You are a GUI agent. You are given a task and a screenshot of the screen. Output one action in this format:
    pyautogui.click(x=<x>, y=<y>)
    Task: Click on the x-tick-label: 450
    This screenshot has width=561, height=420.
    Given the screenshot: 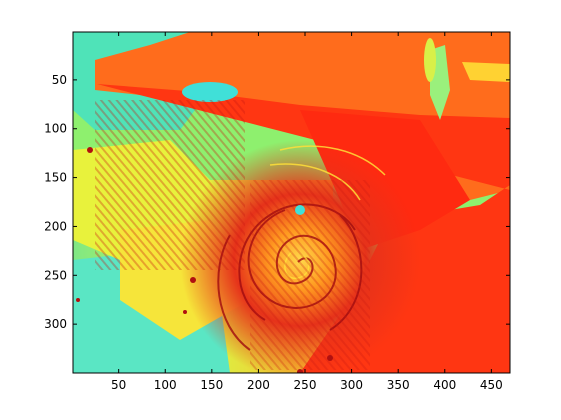 What is the action you would take?
    pyautogui.click(x=491, y=385)
    